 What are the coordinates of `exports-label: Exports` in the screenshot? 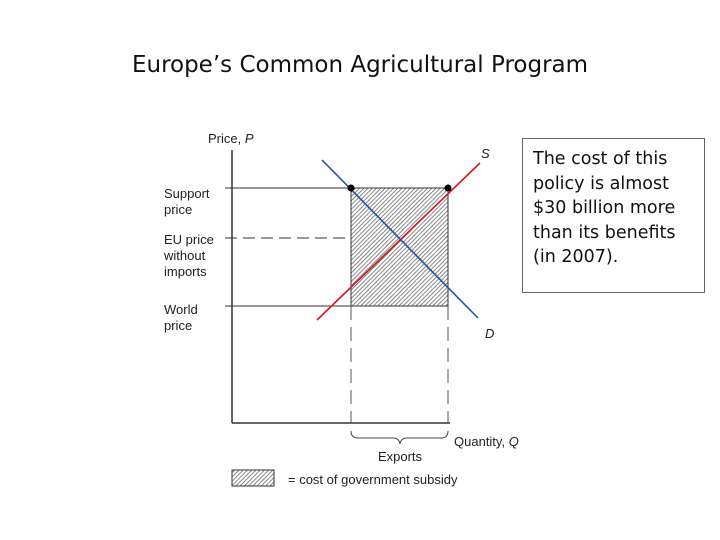 It's located at (400, 456).